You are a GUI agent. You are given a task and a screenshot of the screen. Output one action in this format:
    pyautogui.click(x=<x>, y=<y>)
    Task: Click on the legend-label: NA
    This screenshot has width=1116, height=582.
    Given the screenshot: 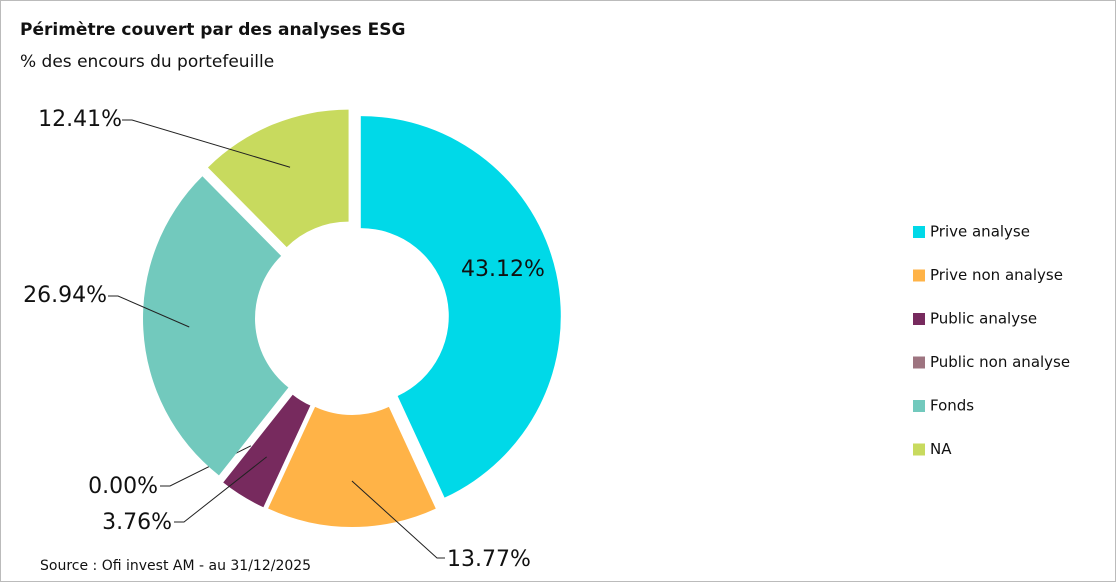 What is the action you would take?
    pyautogui.click(x=941, y=449)
    